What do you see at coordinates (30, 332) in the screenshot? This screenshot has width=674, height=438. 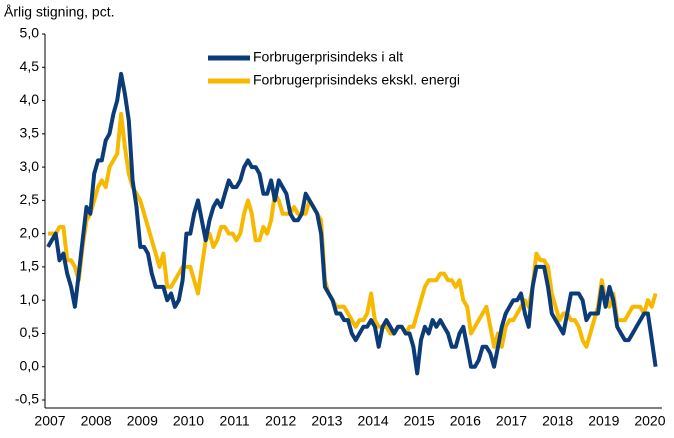 I see `y-tick-label: 0,5` at bounding box center [30, 332].